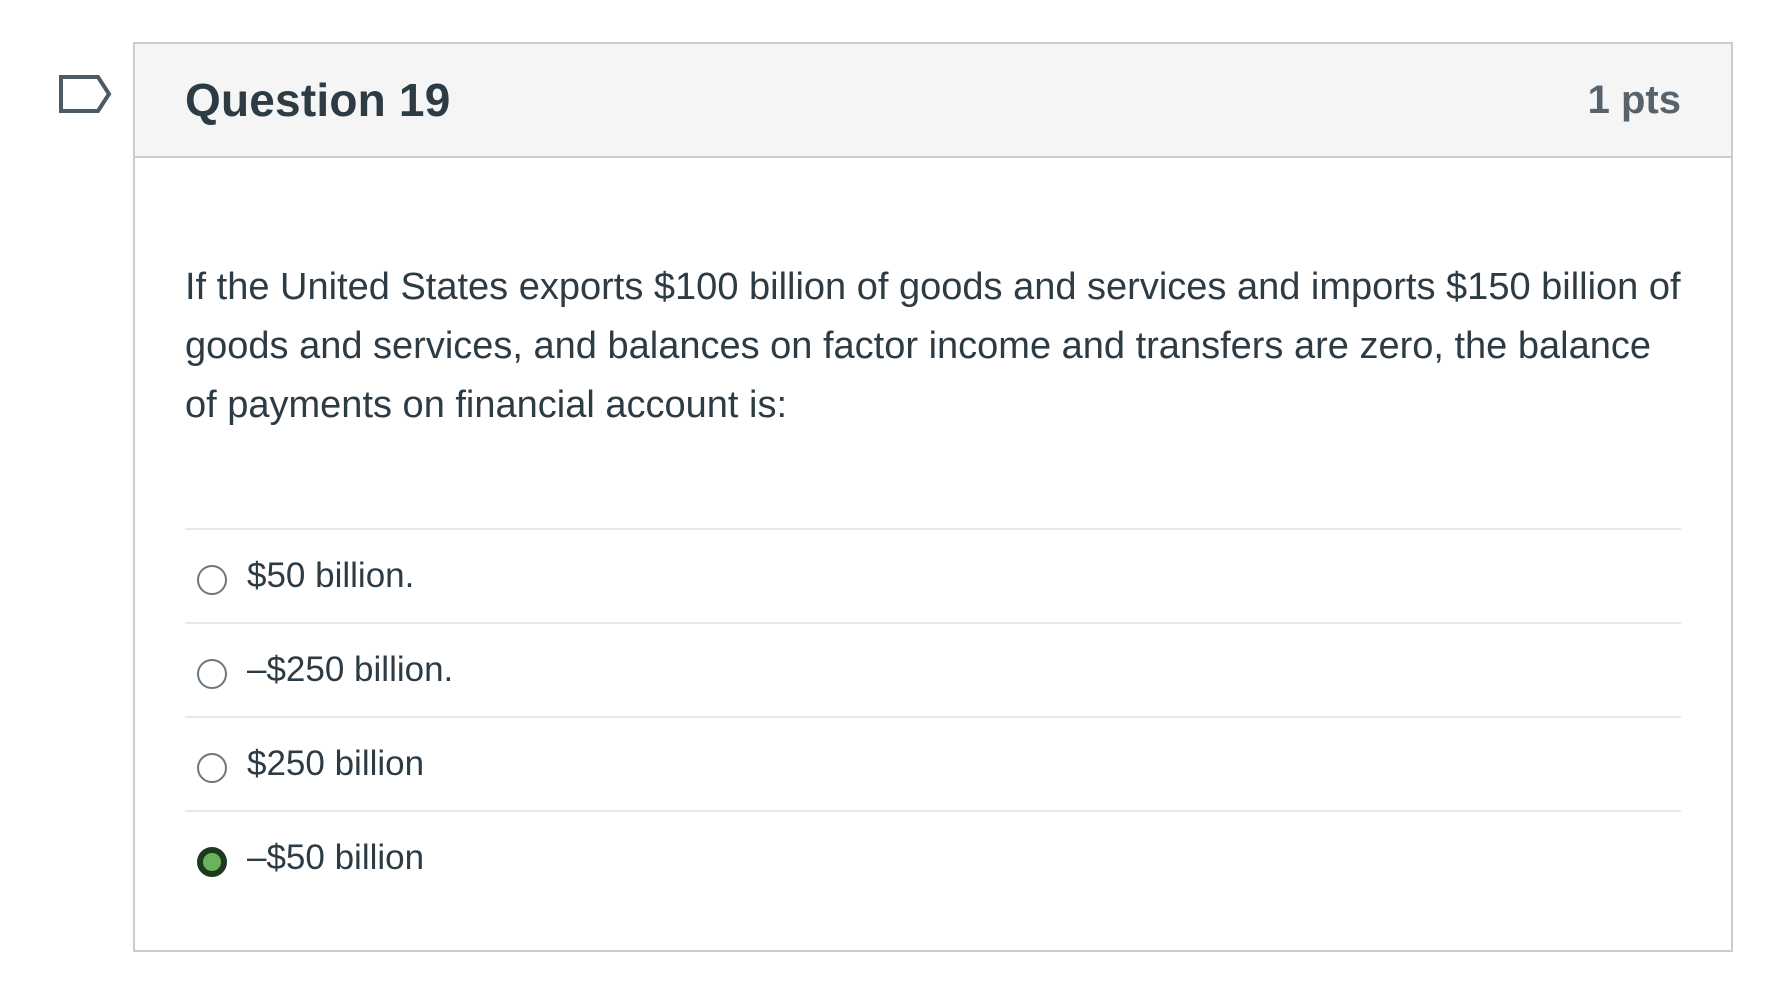 The image size is (1772, 1006). What do you see at coordinates (318, 100) in the screenshot?
I see `question-title: Question 19` at bounding box center [318, 100].